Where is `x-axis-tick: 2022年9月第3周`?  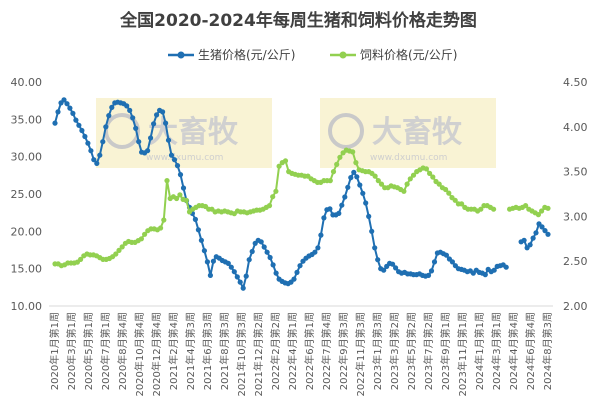
x-axis-tick: 2022年9月第3周 is located at coordinates (343, 351).